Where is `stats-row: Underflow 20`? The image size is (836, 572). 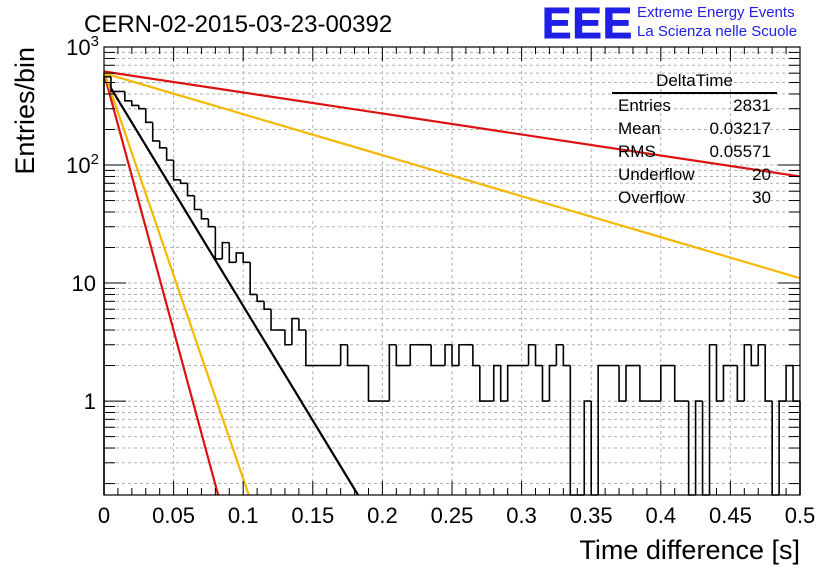 stats-row: Underflow 20 is located at coordinates (694, 174).